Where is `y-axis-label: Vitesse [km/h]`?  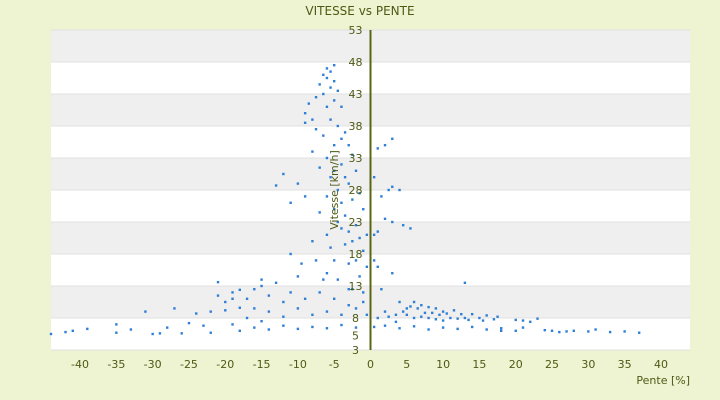
y-axis-label: Vitesse [km/h] is located at coordinates (334, 190).